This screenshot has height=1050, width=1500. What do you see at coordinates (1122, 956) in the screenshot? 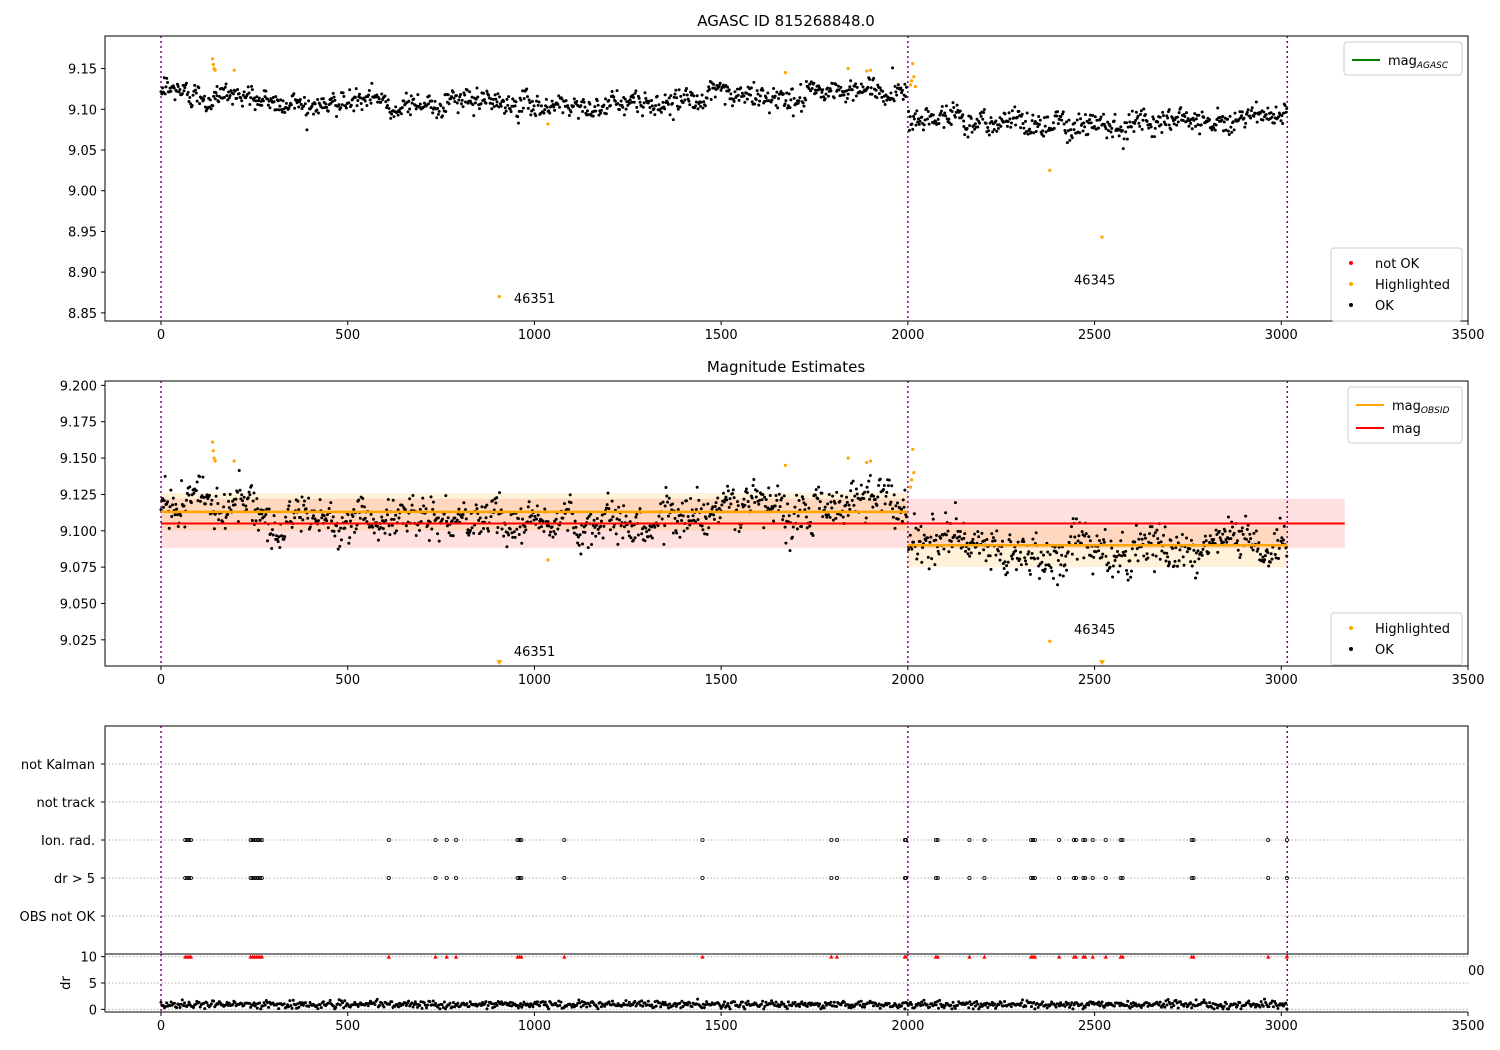
I see `clipped-dr-marker` at bounding box center [1122, 956].